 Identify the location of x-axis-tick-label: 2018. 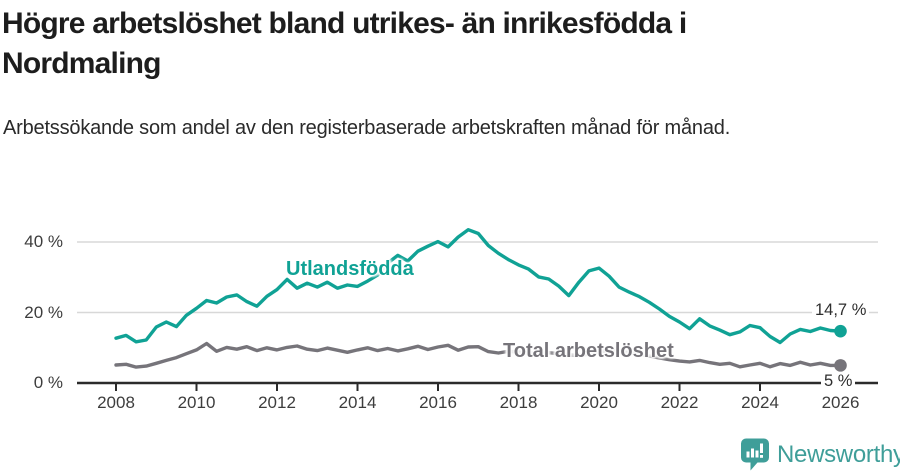
(518, 402).